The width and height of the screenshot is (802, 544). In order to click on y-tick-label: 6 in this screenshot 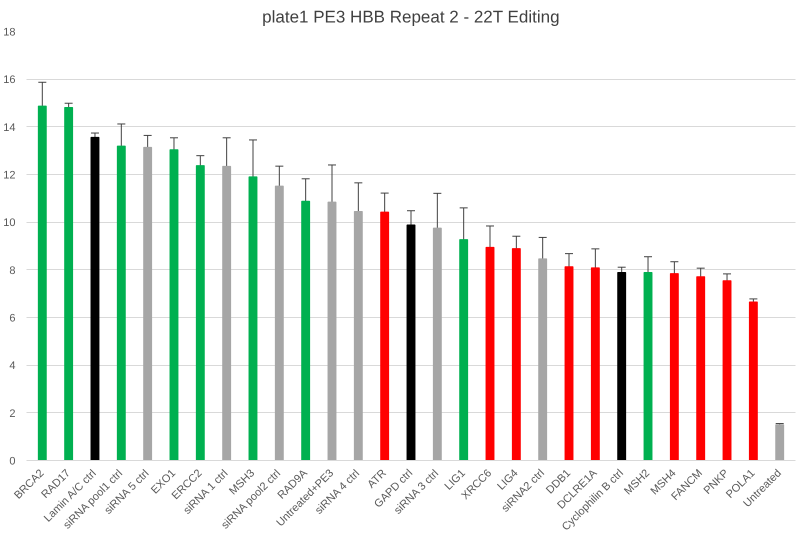, I will do `click(12, 318)`.